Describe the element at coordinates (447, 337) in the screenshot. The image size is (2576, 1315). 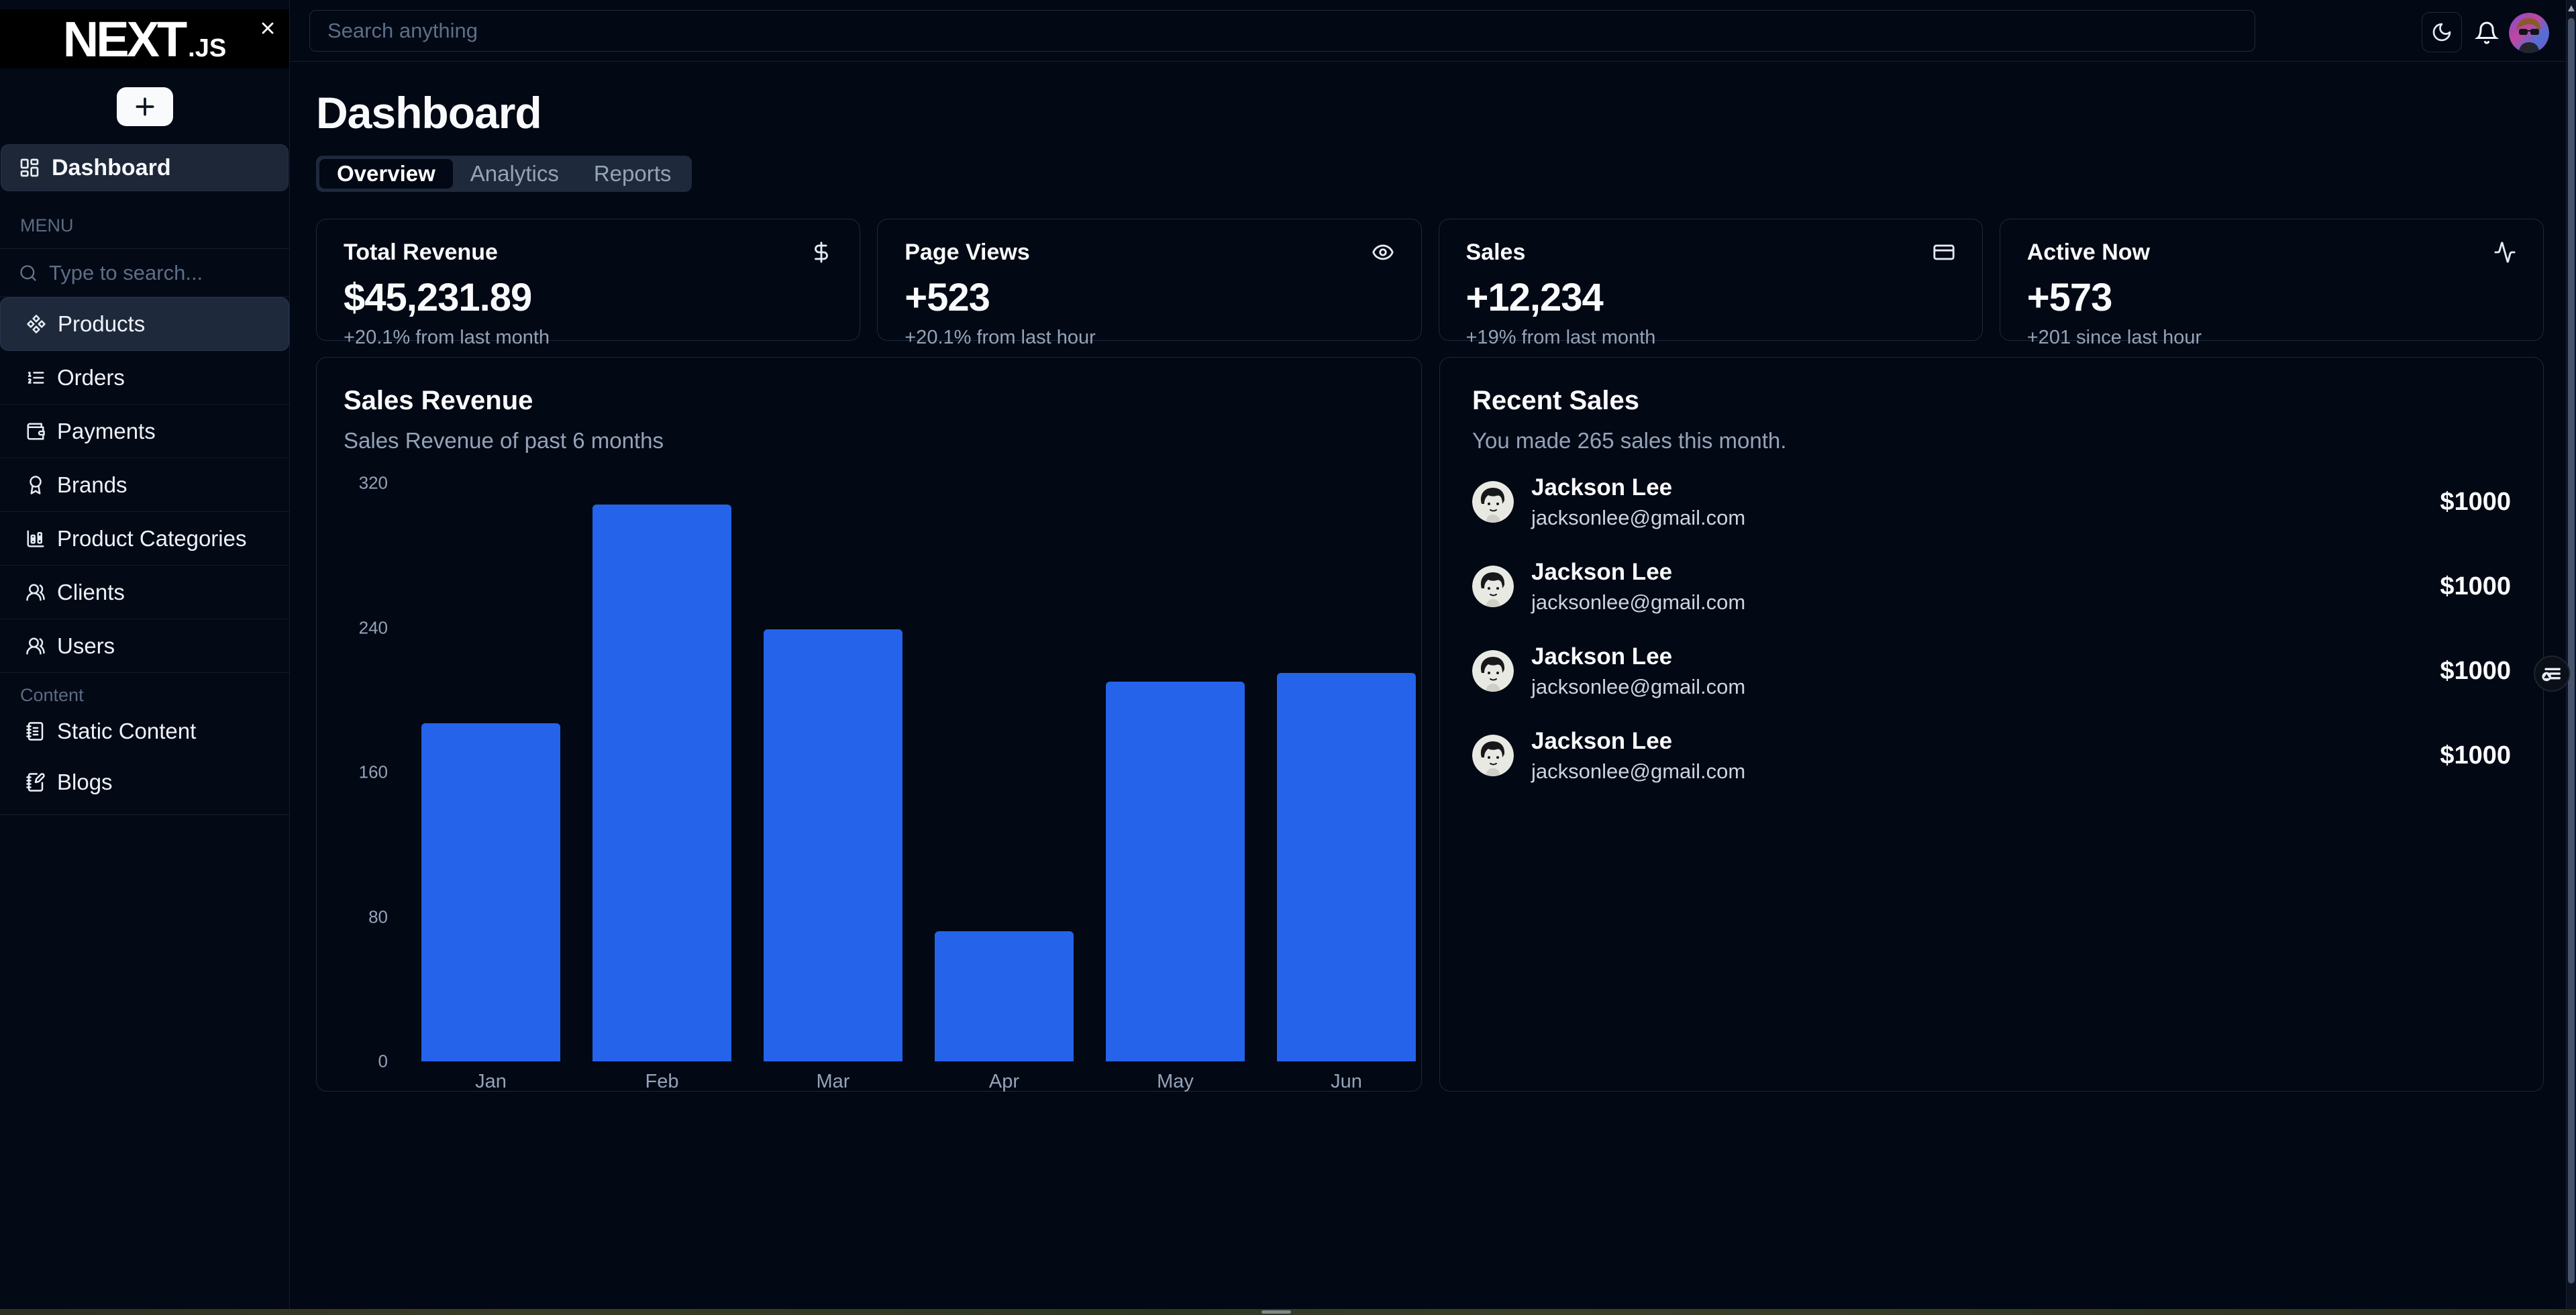
I see `stat-change: +20.1% from last month` at that location.